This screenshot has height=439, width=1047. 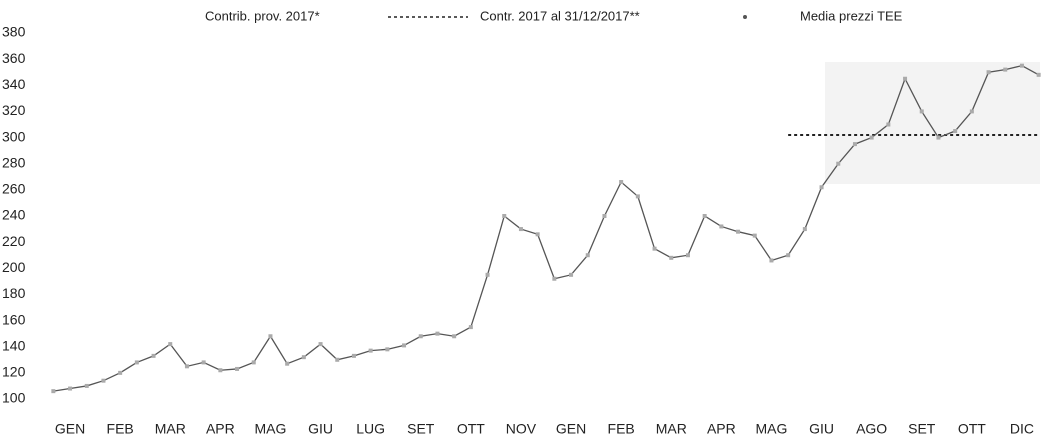 What do you see at coordinates (14, 58) in the screenshot?
I see `y-tick-label: 360` at bounding box center [14, 58].